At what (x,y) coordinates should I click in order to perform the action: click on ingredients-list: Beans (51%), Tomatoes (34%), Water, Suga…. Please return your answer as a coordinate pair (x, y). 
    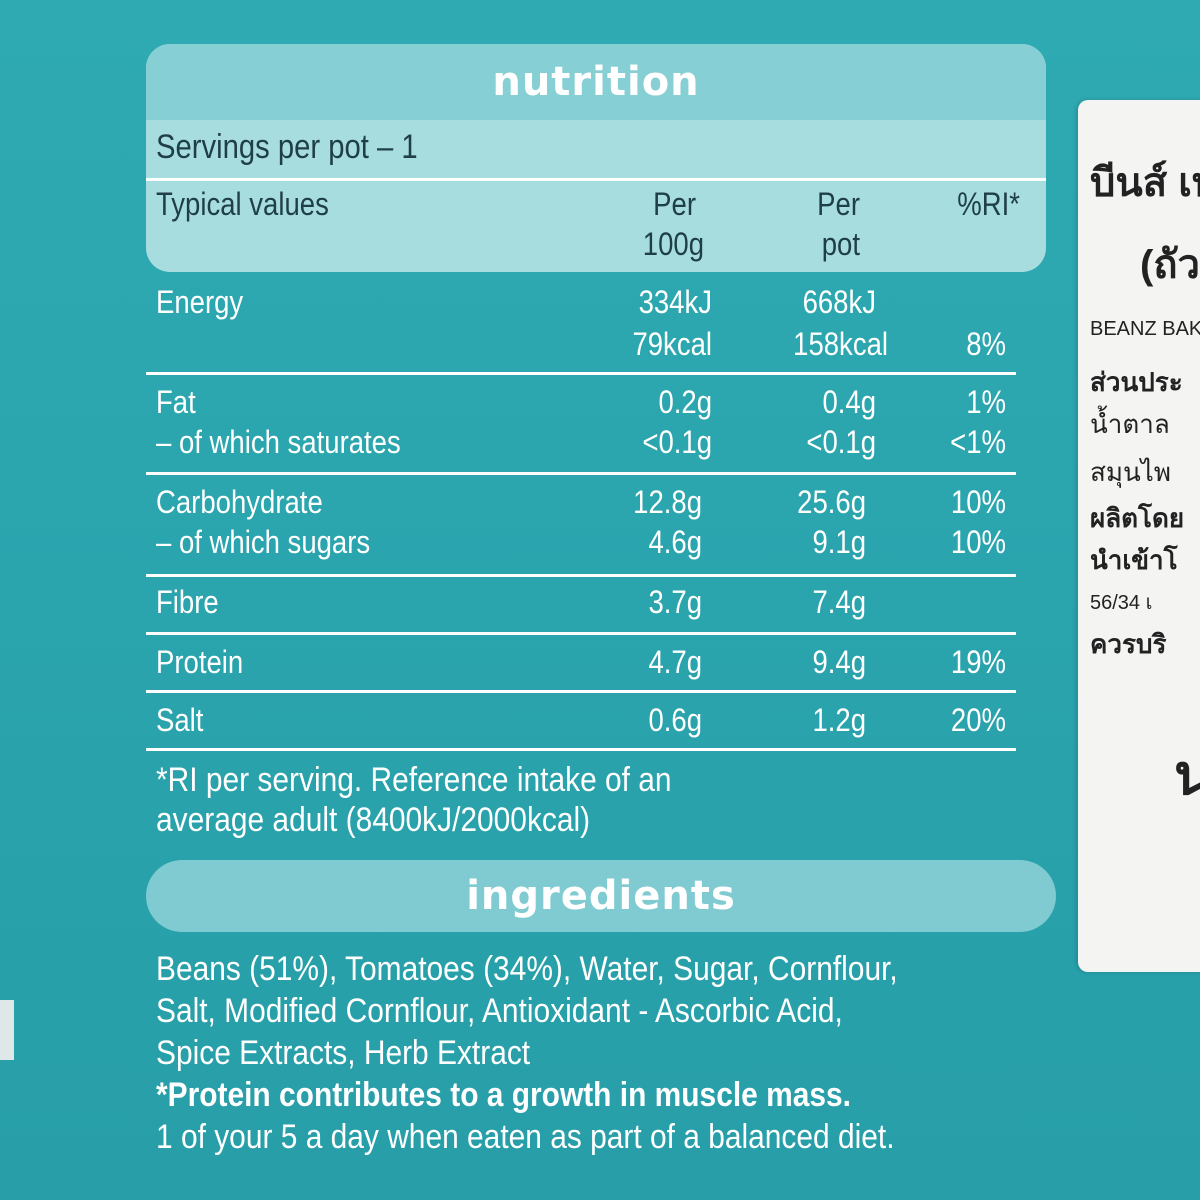
    Looking at the image, I should click on (552, 1053).